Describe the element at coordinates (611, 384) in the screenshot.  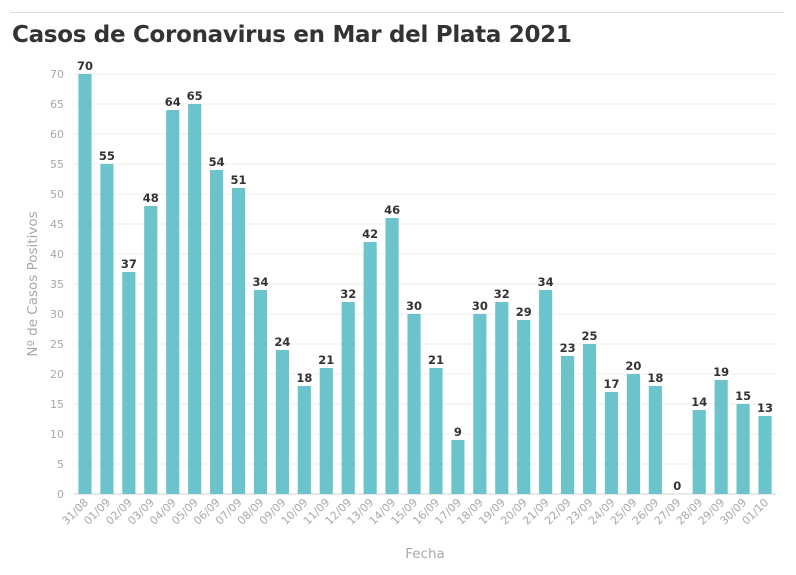
I see `data-label: 17` at that location.